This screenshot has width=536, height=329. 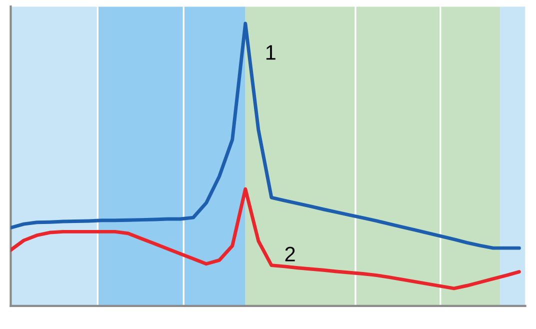 I want to click on series-label: 1, so click(x=271, y=52).